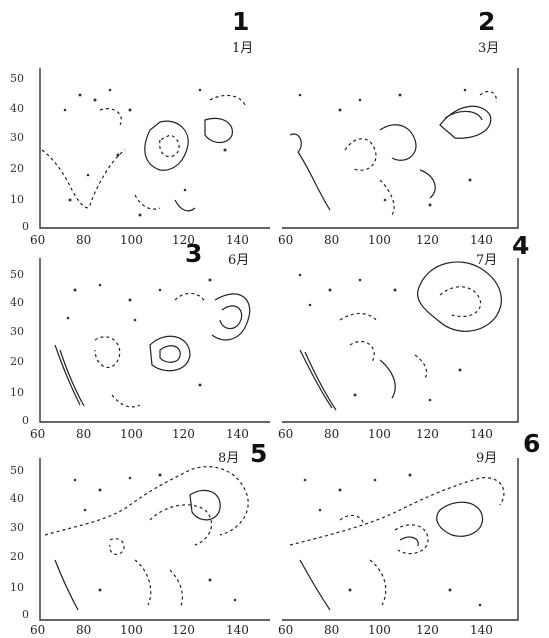  I want to click on panel-annotation-6: 6, so click(531, 443).